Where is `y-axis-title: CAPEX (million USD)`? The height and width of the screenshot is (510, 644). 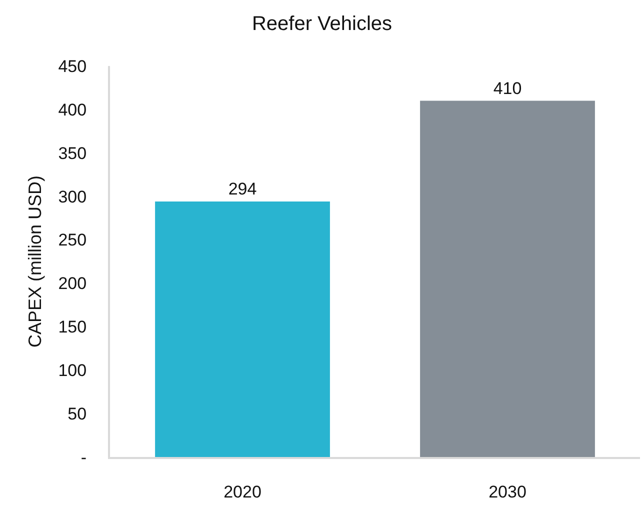 y-axis-title: CAPEX (million USD) is located at coordinates (34, 261).